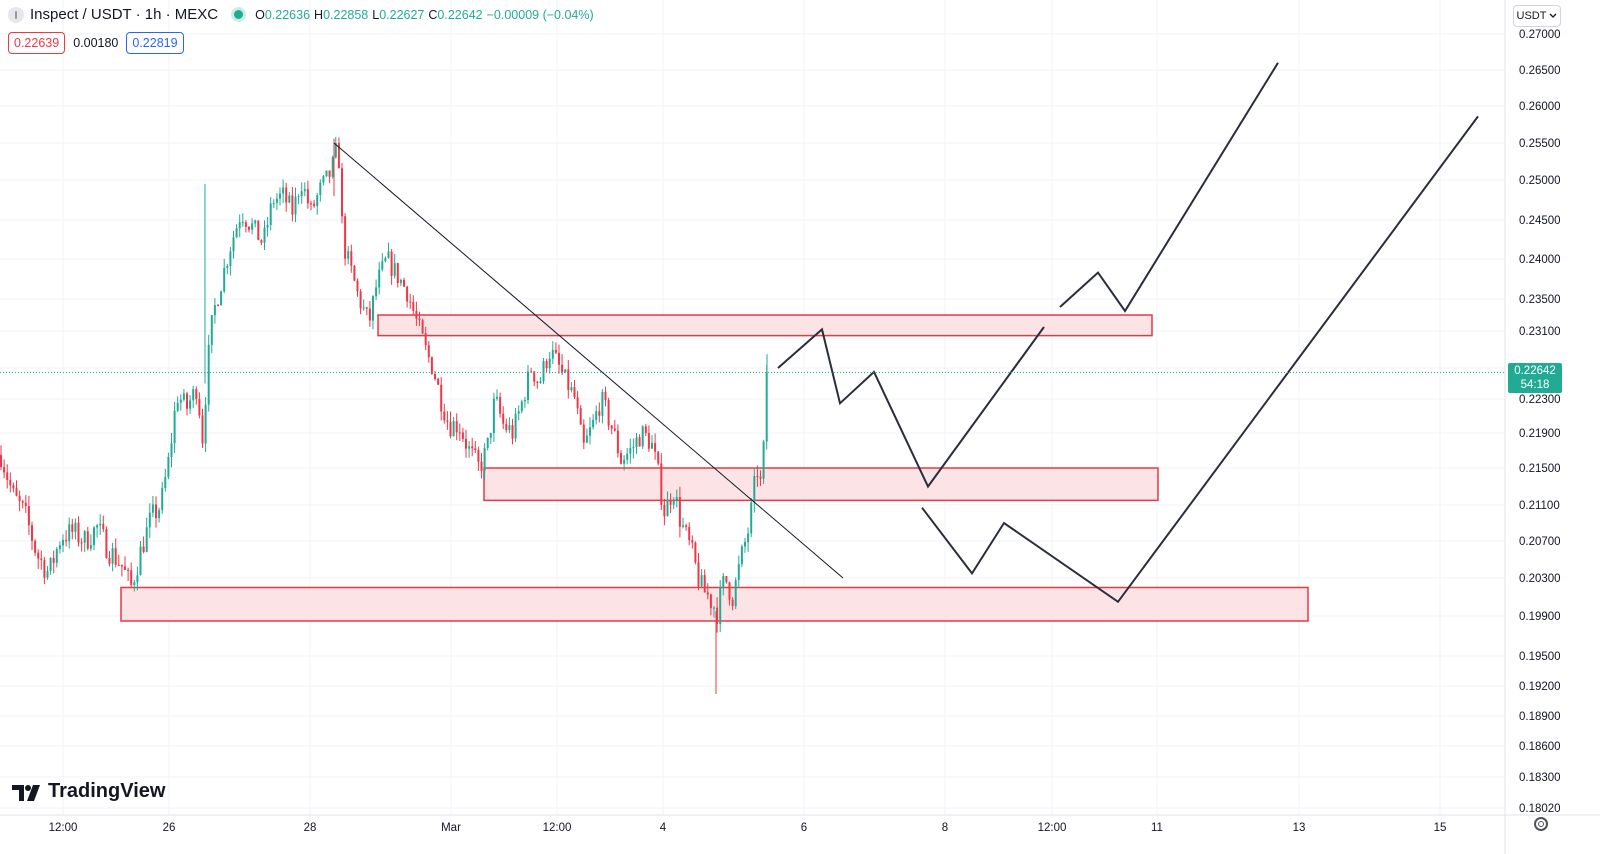  Describe the element at coordinates (1540, 542) in the screenshot. I see `price-tick-label: 0.20700` at that location.